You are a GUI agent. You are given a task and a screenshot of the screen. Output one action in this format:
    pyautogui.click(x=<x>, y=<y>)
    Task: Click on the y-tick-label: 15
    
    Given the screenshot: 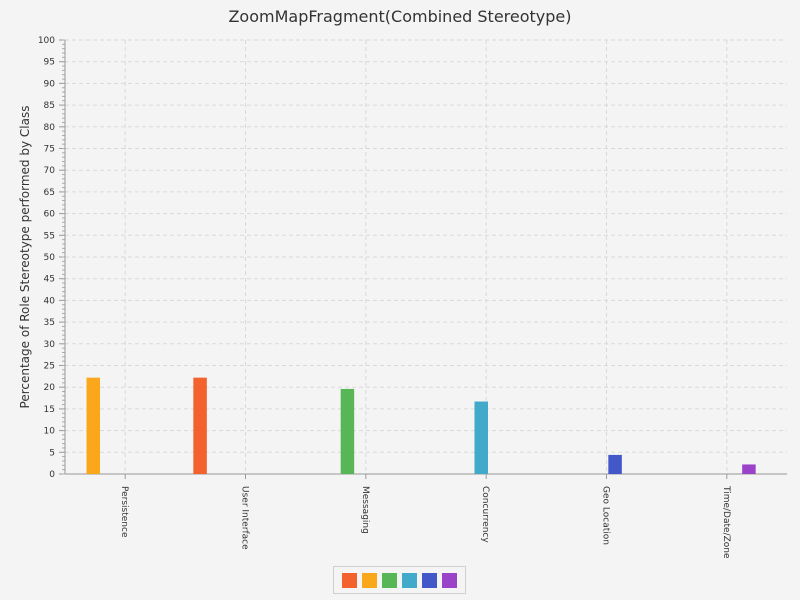 What is the action you would take?
    pyautogui.click(x=49, y=410)
    